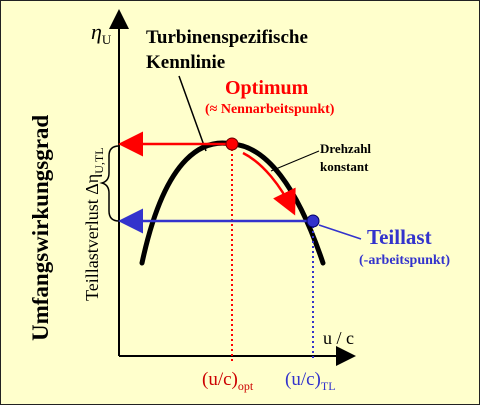 This screenshot has width=480, height=405. Describe the element at coordinates (340, 232) in the screenshot. I see `teillast-leader-line` at that location.